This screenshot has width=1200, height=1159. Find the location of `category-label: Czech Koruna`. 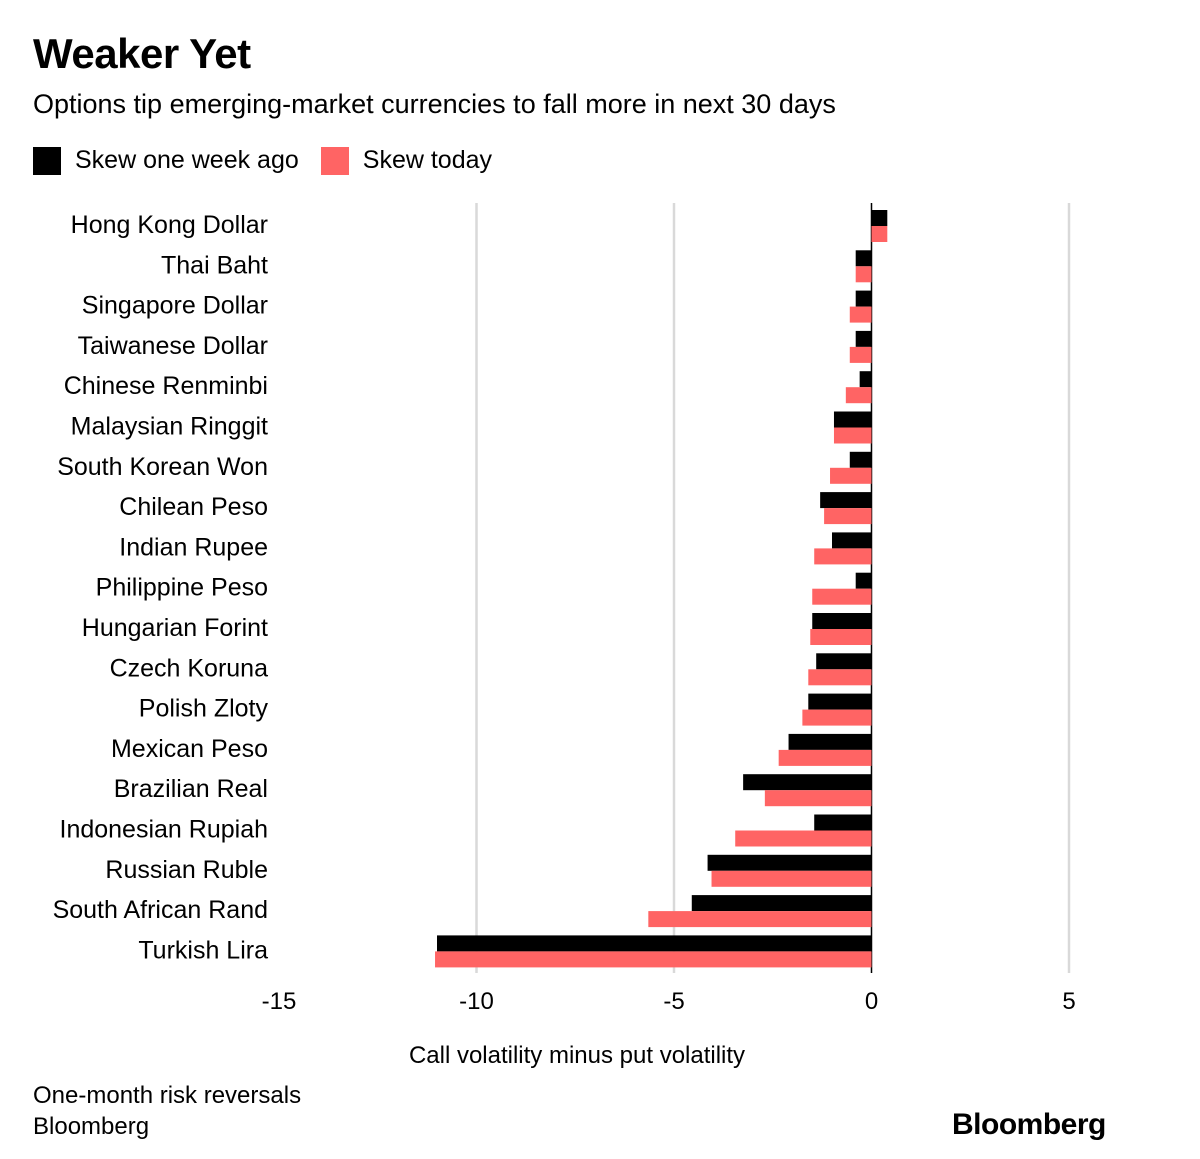

category-label: Czech Koruna is located at coordinates (189, 668).